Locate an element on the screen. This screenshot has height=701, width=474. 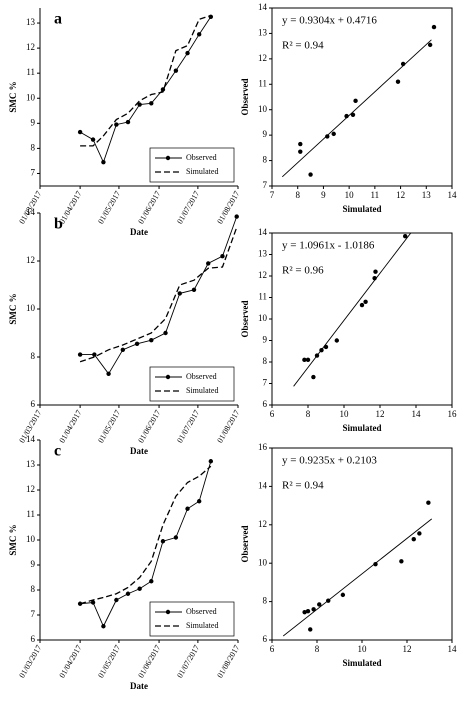
y-tick-label: 14 is located at coordinates (263, 485).